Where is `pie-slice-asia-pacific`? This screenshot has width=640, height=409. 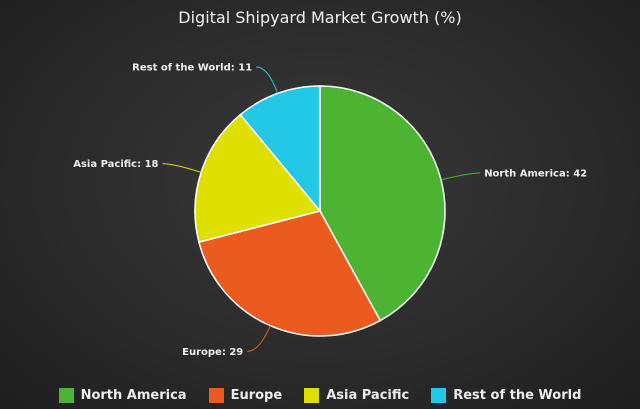 pie-slice-asia-pacific is located at coordinates (258, 178).